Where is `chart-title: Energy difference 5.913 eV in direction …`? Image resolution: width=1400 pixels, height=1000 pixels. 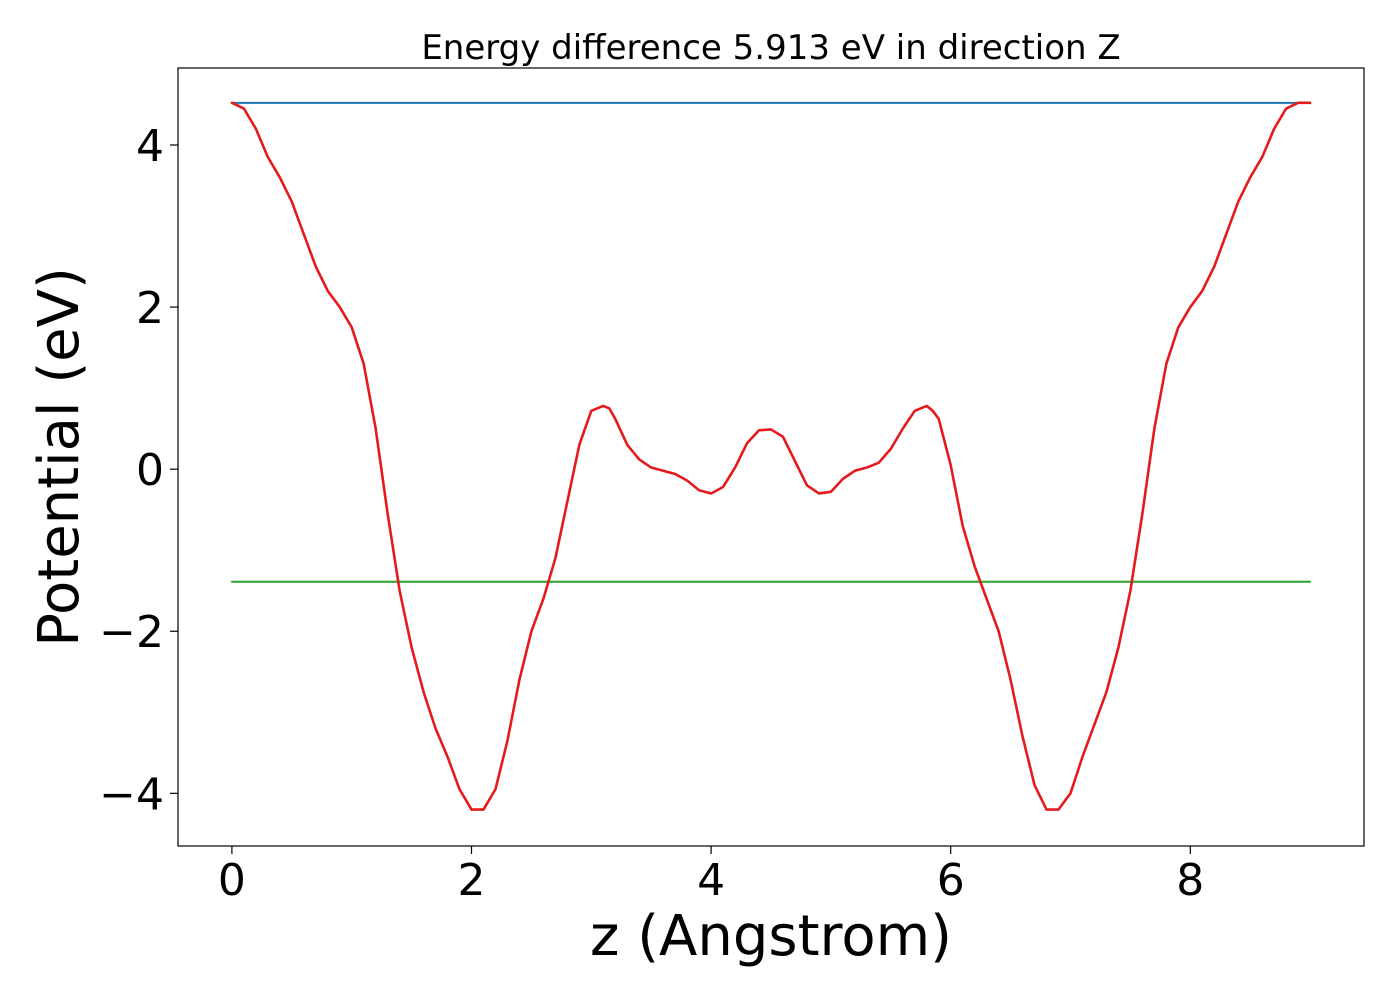 chart-title: Energy difference 5.913 eV in direction … is located at coordinates (770, 48).